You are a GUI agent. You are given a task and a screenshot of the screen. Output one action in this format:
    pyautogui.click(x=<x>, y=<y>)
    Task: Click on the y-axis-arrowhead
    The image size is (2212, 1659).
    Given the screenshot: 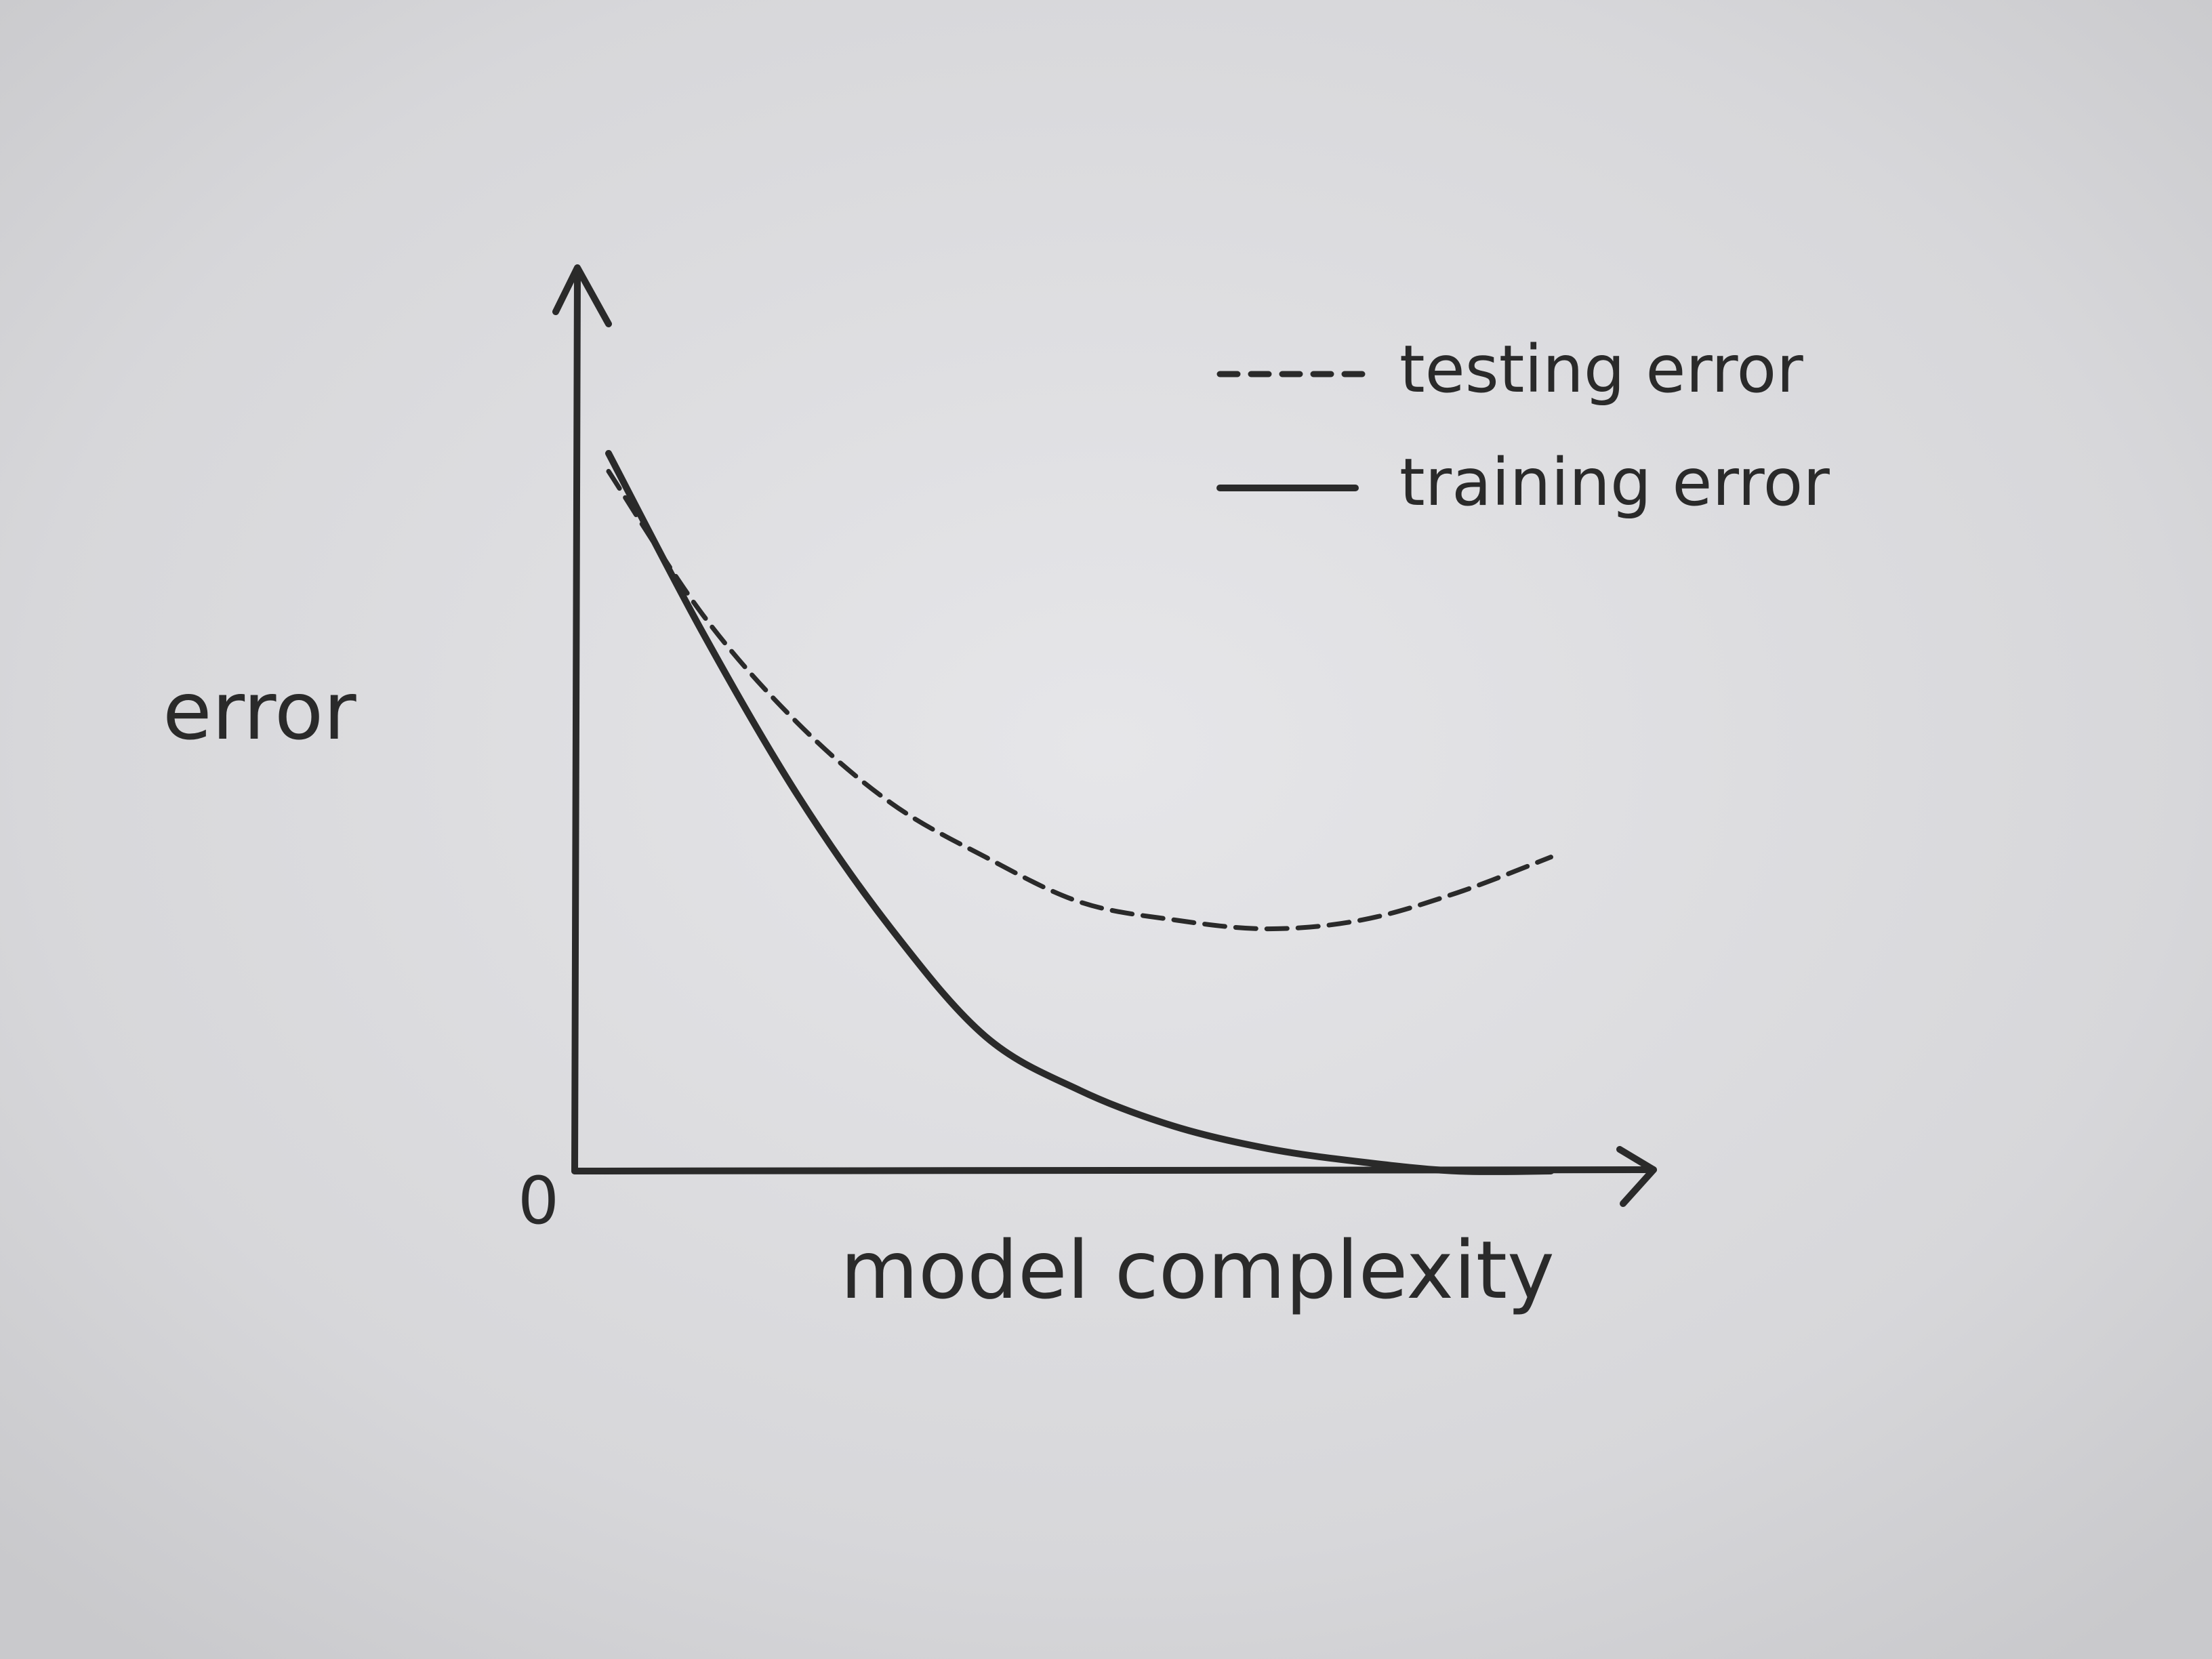 What is the action you would take?
    pyautogui.click(x=582, y=295)
    